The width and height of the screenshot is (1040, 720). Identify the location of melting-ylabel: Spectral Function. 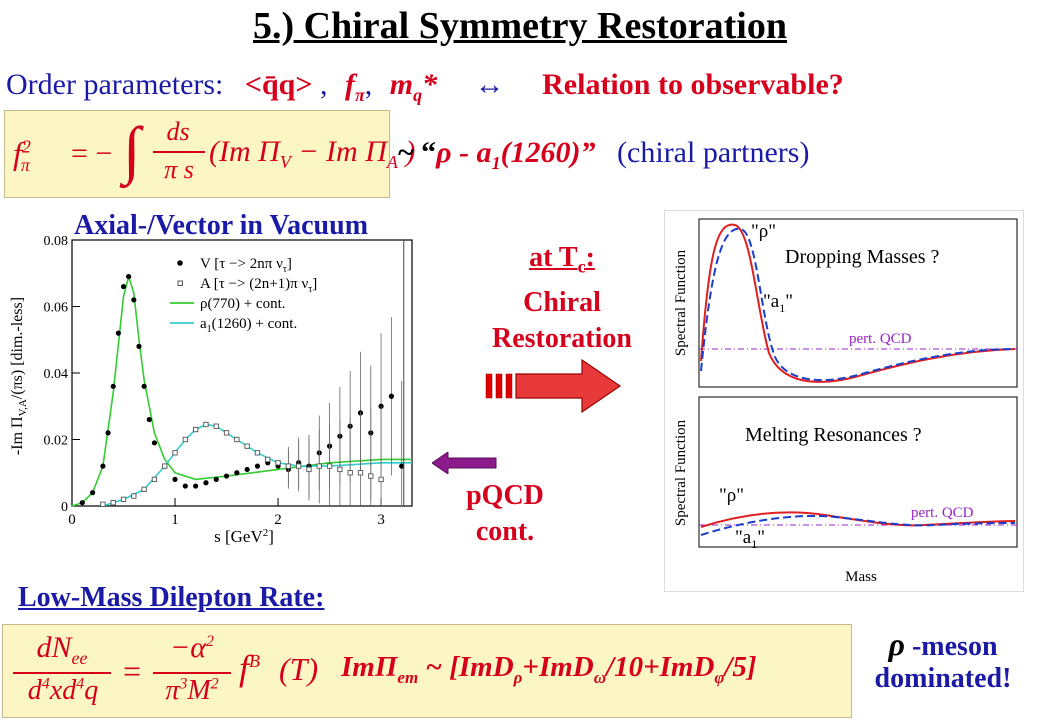
(681, 472).